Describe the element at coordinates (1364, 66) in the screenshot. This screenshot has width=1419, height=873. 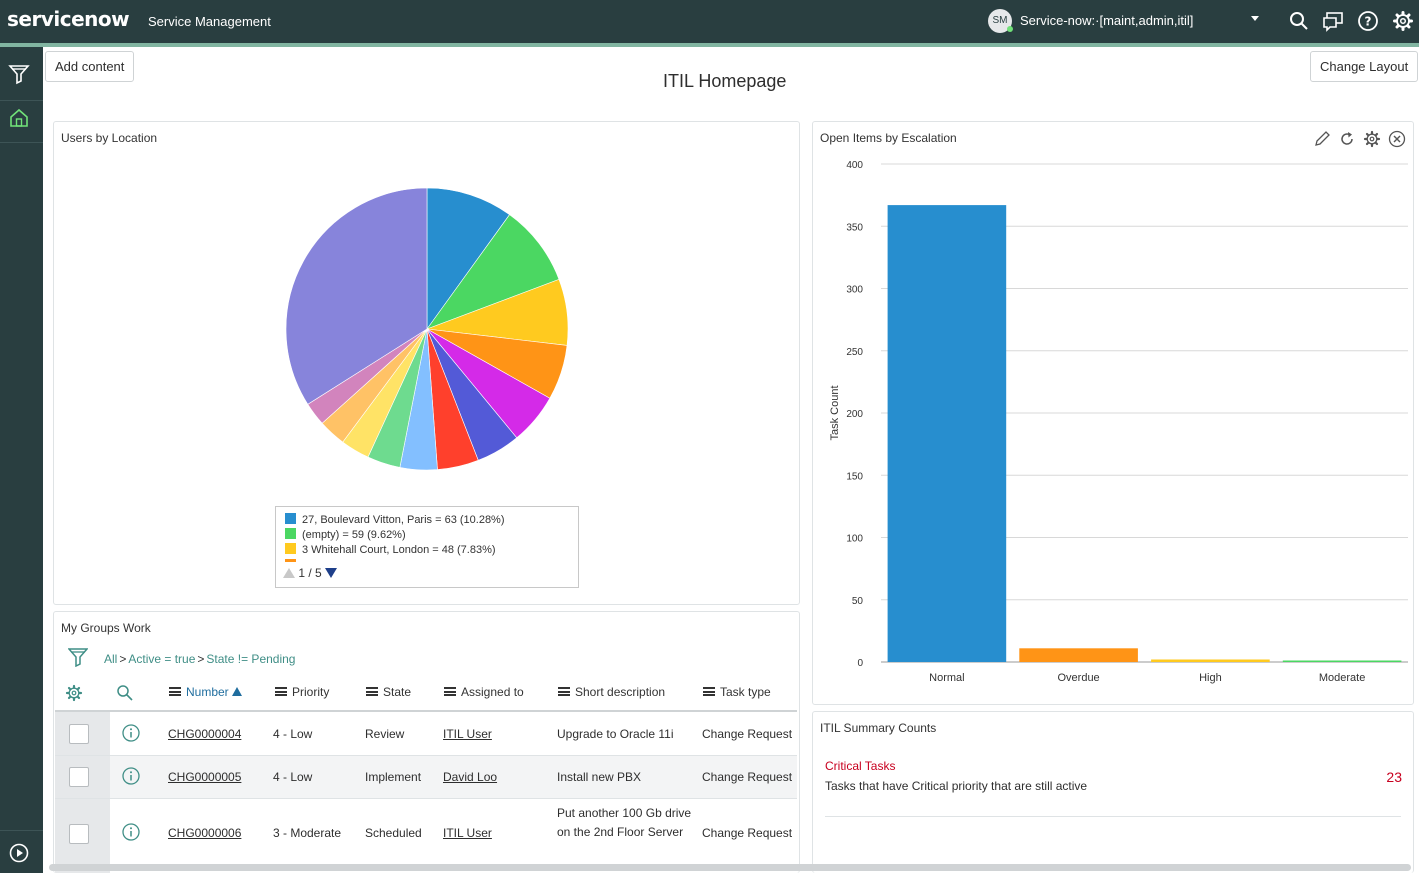
I see `change-layout-button: Change Layout` at that location.